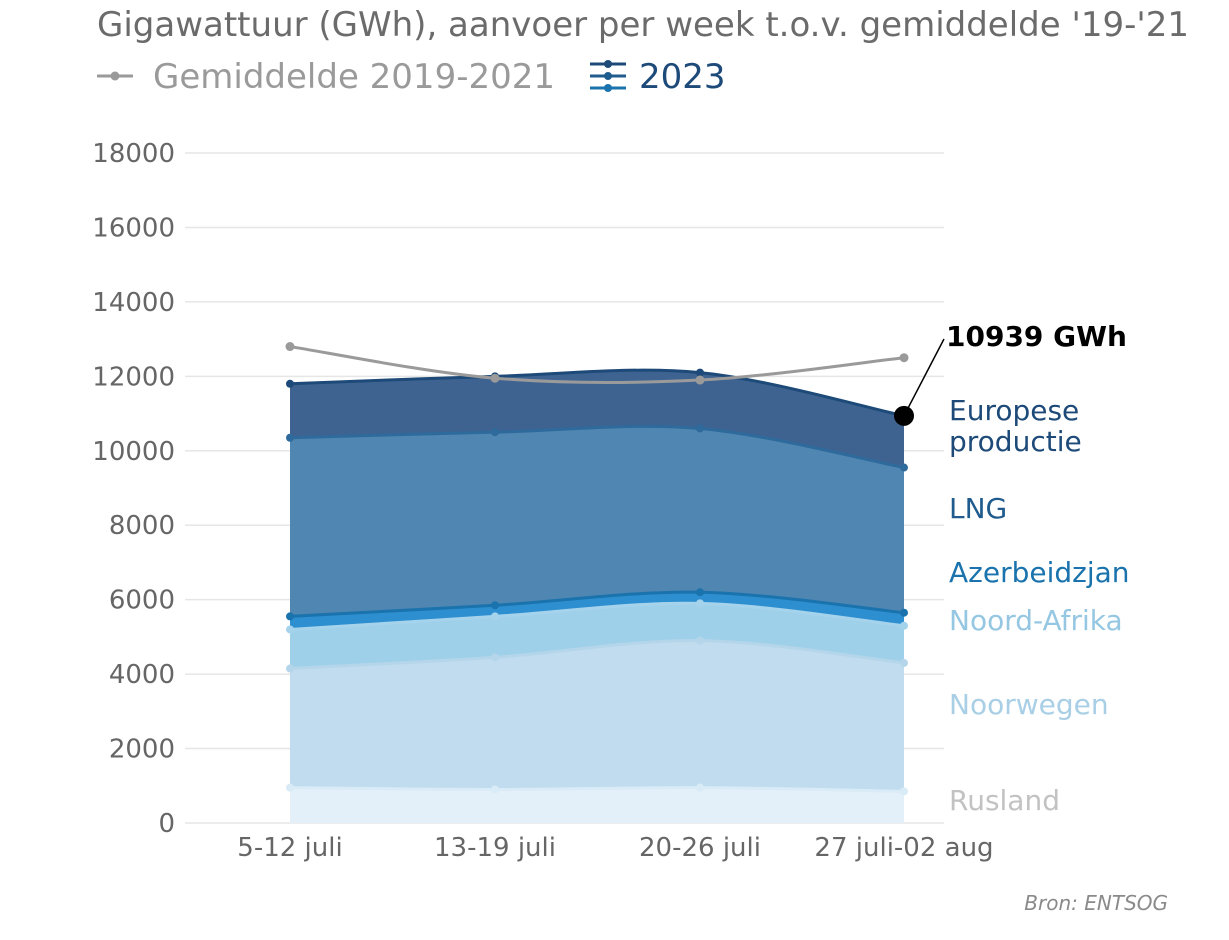  I want to click on y-tick-label: 14000, so click(133, 303).